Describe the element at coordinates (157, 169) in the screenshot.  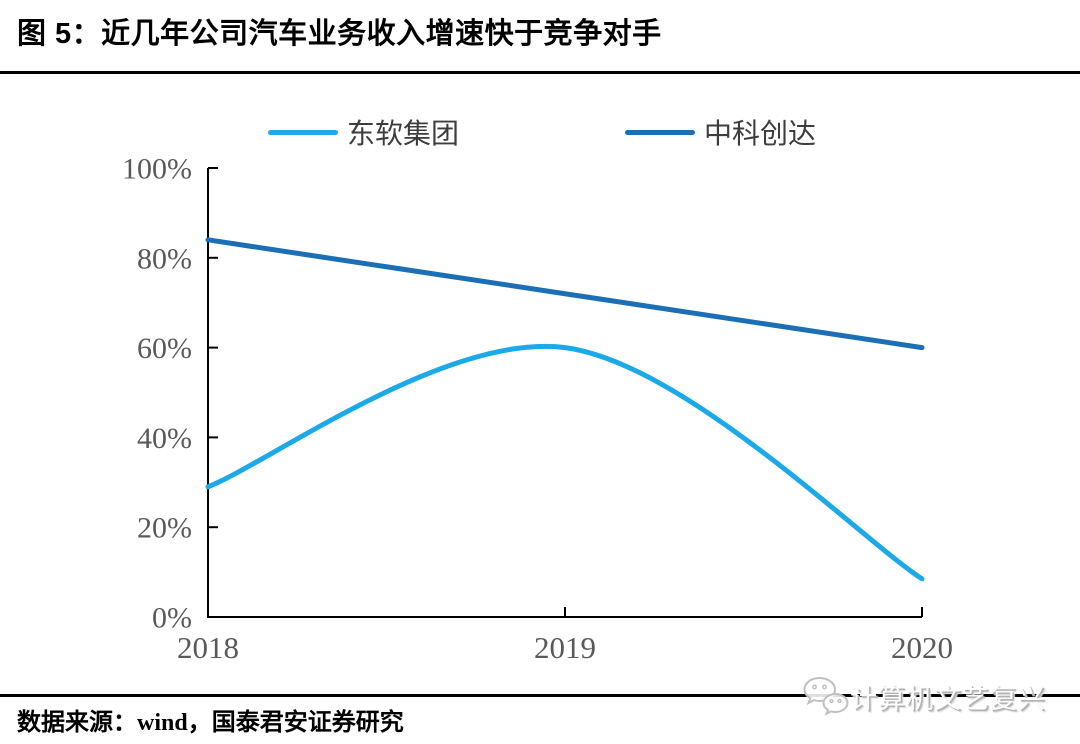
I see `y-tick-label-100%: 100%` at that location.